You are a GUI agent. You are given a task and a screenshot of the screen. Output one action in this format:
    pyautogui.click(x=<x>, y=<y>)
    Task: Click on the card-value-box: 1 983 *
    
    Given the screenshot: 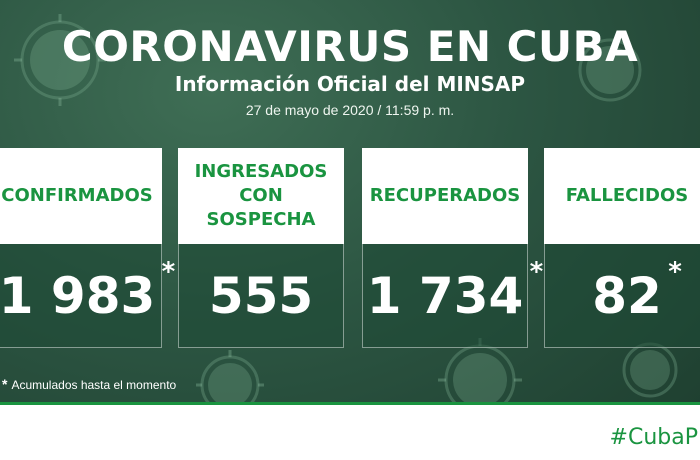 What is the action you would take?
    pyautogui.click(x=87, y=296)
    